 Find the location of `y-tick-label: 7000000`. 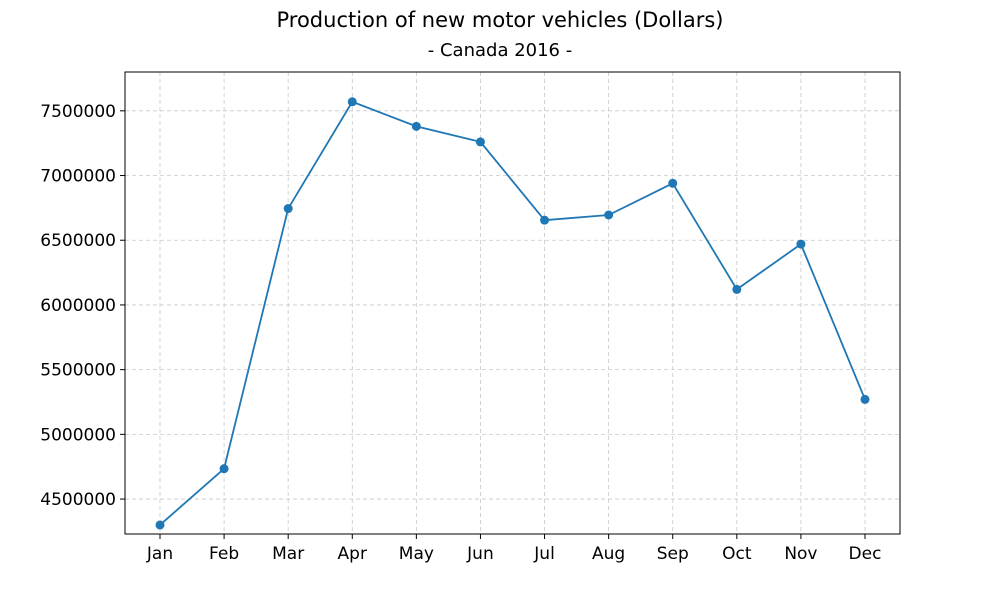

y-tick-label: 7000000 is located at coordinates (78, 177).